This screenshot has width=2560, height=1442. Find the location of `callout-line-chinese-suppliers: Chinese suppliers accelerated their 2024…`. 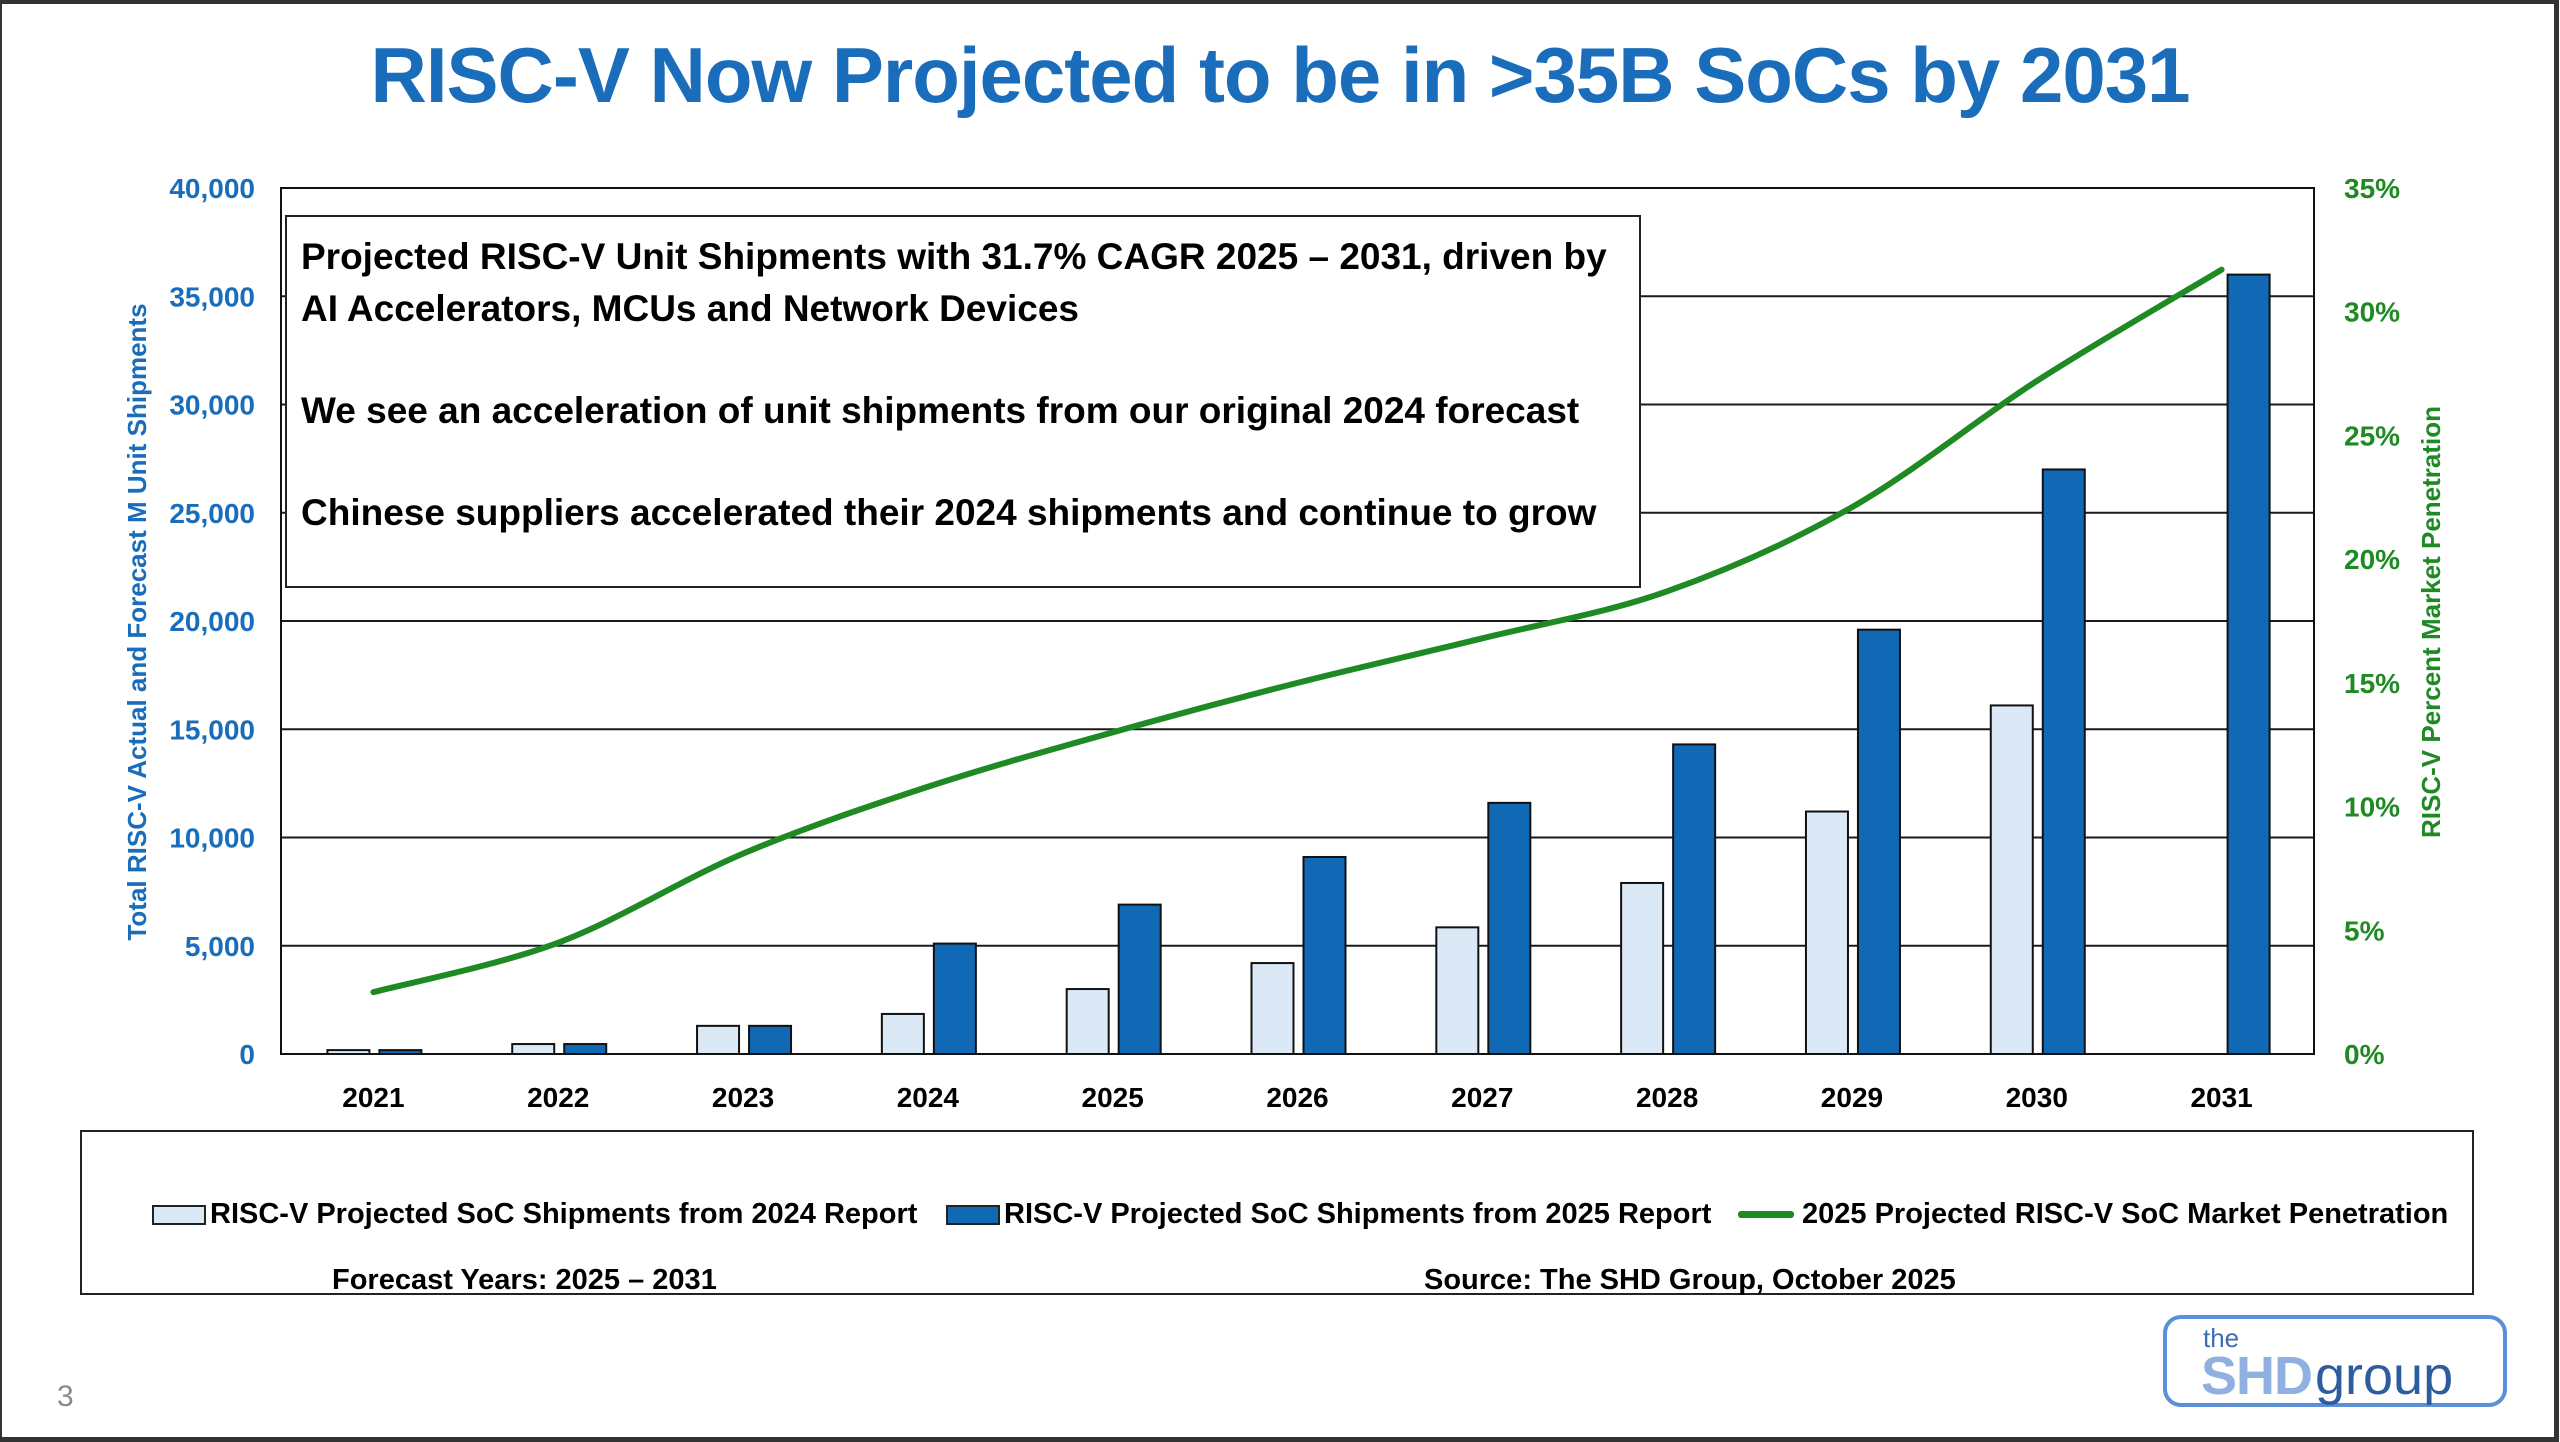

callout-line-chinese-suppliers: Chinese suppliers accelerated their 2024… is located at coordinates (963, 513).